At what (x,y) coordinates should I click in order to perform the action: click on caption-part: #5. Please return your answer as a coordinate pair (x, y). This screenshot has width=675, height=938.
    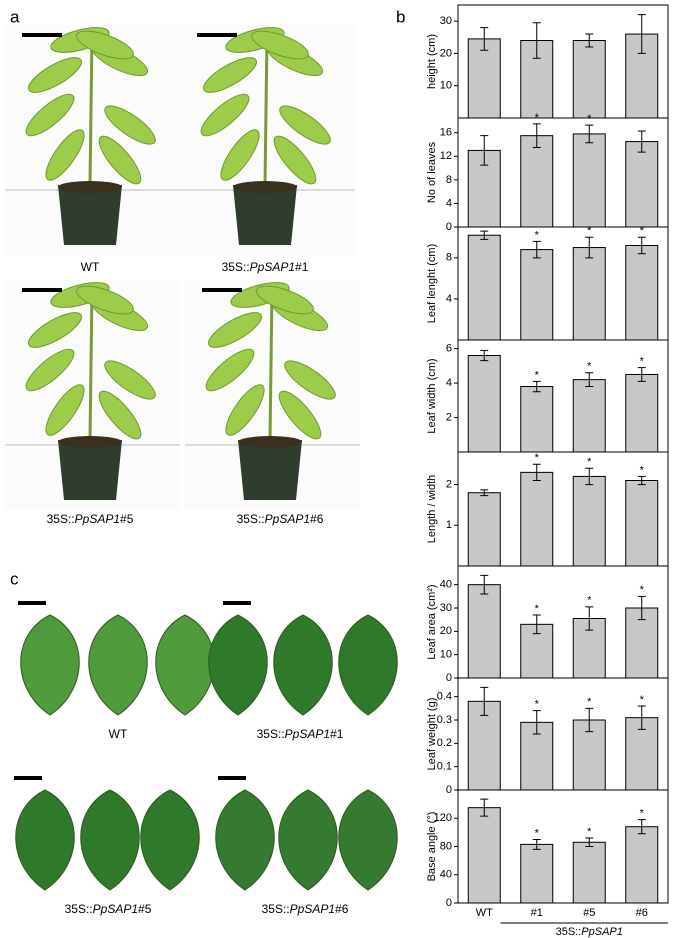
    Looking at the image, I should click on (145, 909).